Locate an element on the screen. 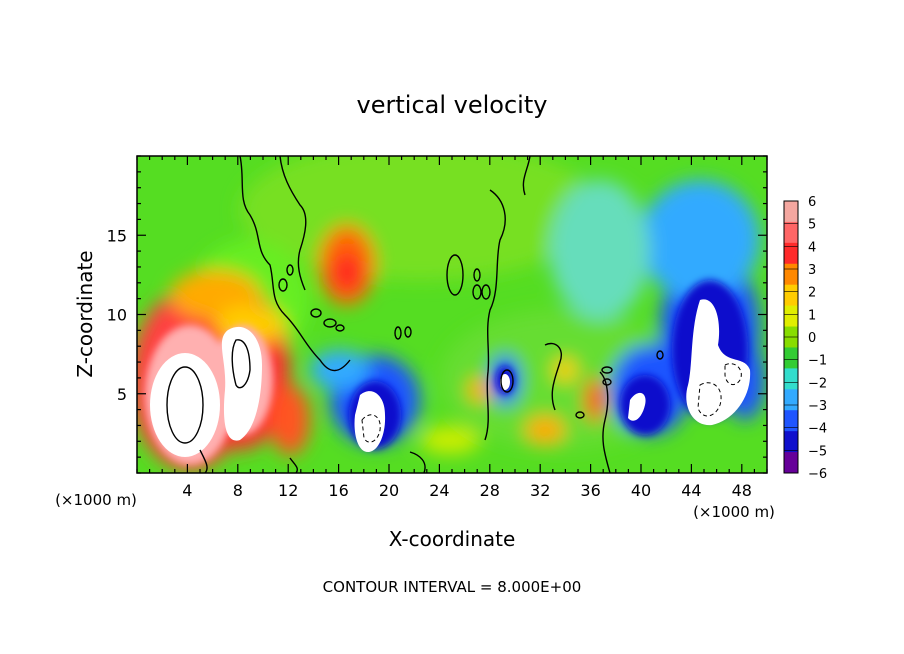 Image resolution: width=904 pixels, height=654 pixels. chart-title: vertical velocity is located at coordinates (452, 105).